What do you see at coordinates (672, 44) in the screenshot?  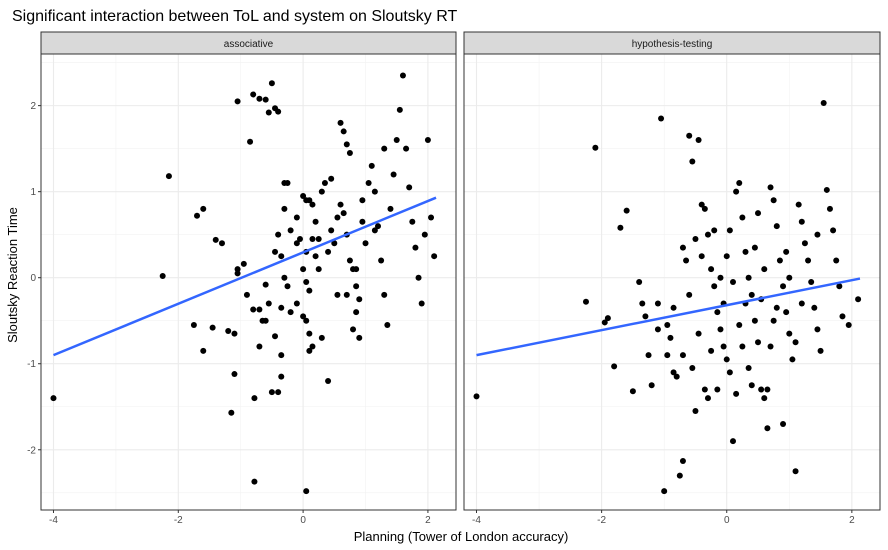 I see `facet-label: hypothesis-testing` at bounding box center [672, 44].